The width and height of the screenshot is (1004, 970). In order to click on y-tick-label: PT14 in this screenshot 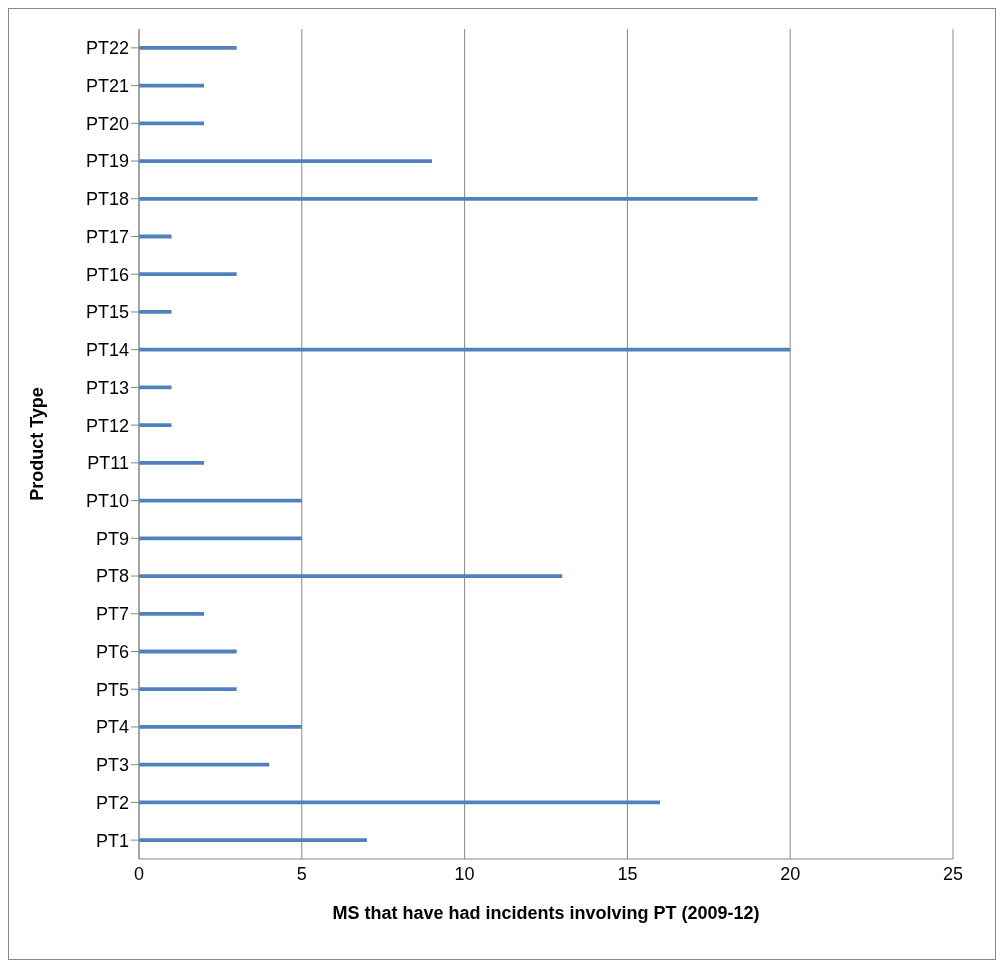, I will do `click(107, 350)`.